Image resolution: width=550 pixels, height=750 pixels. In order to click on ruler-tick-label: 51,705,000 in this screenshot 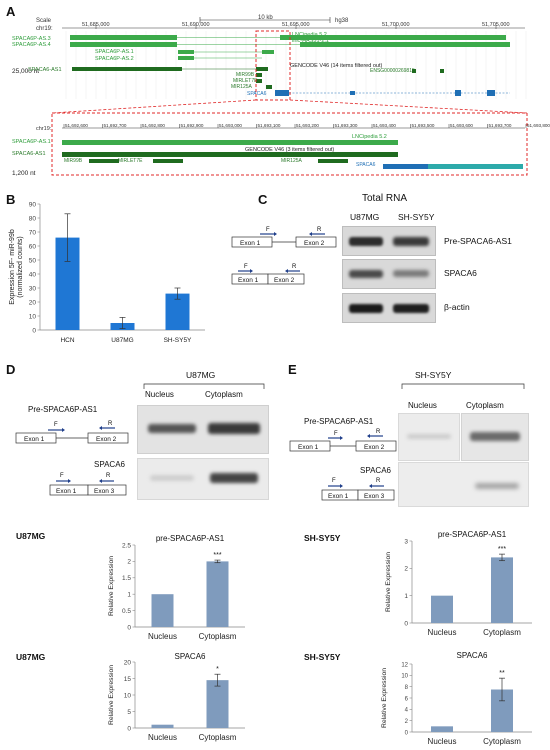, I will do `click(496, 25)`.